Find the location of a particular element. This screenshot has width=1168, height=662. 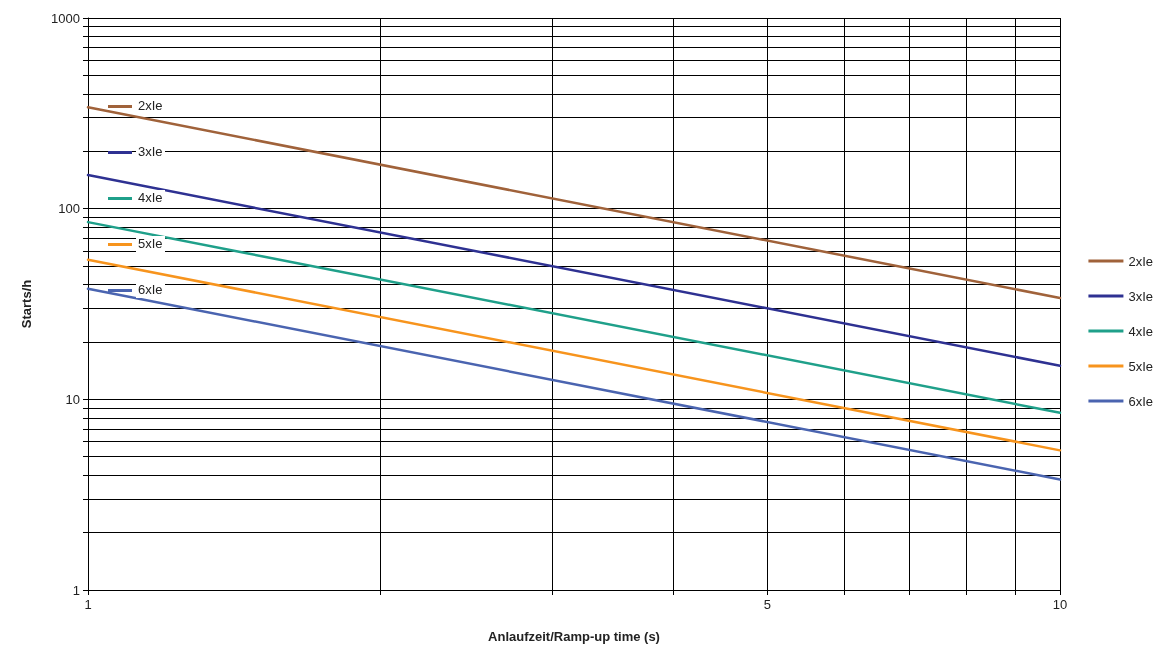

annotation: 2xIe is located at coordinates (150, 106).